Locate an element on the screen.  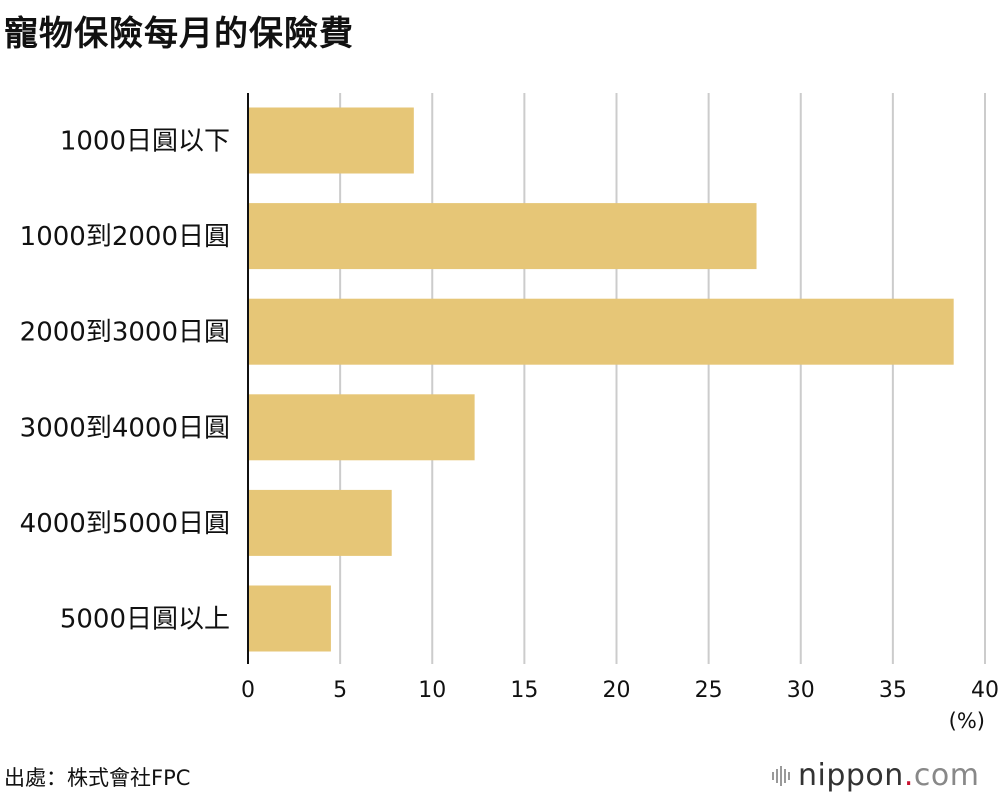
x-tick-label: 0 is located at coordinates (248, 690).